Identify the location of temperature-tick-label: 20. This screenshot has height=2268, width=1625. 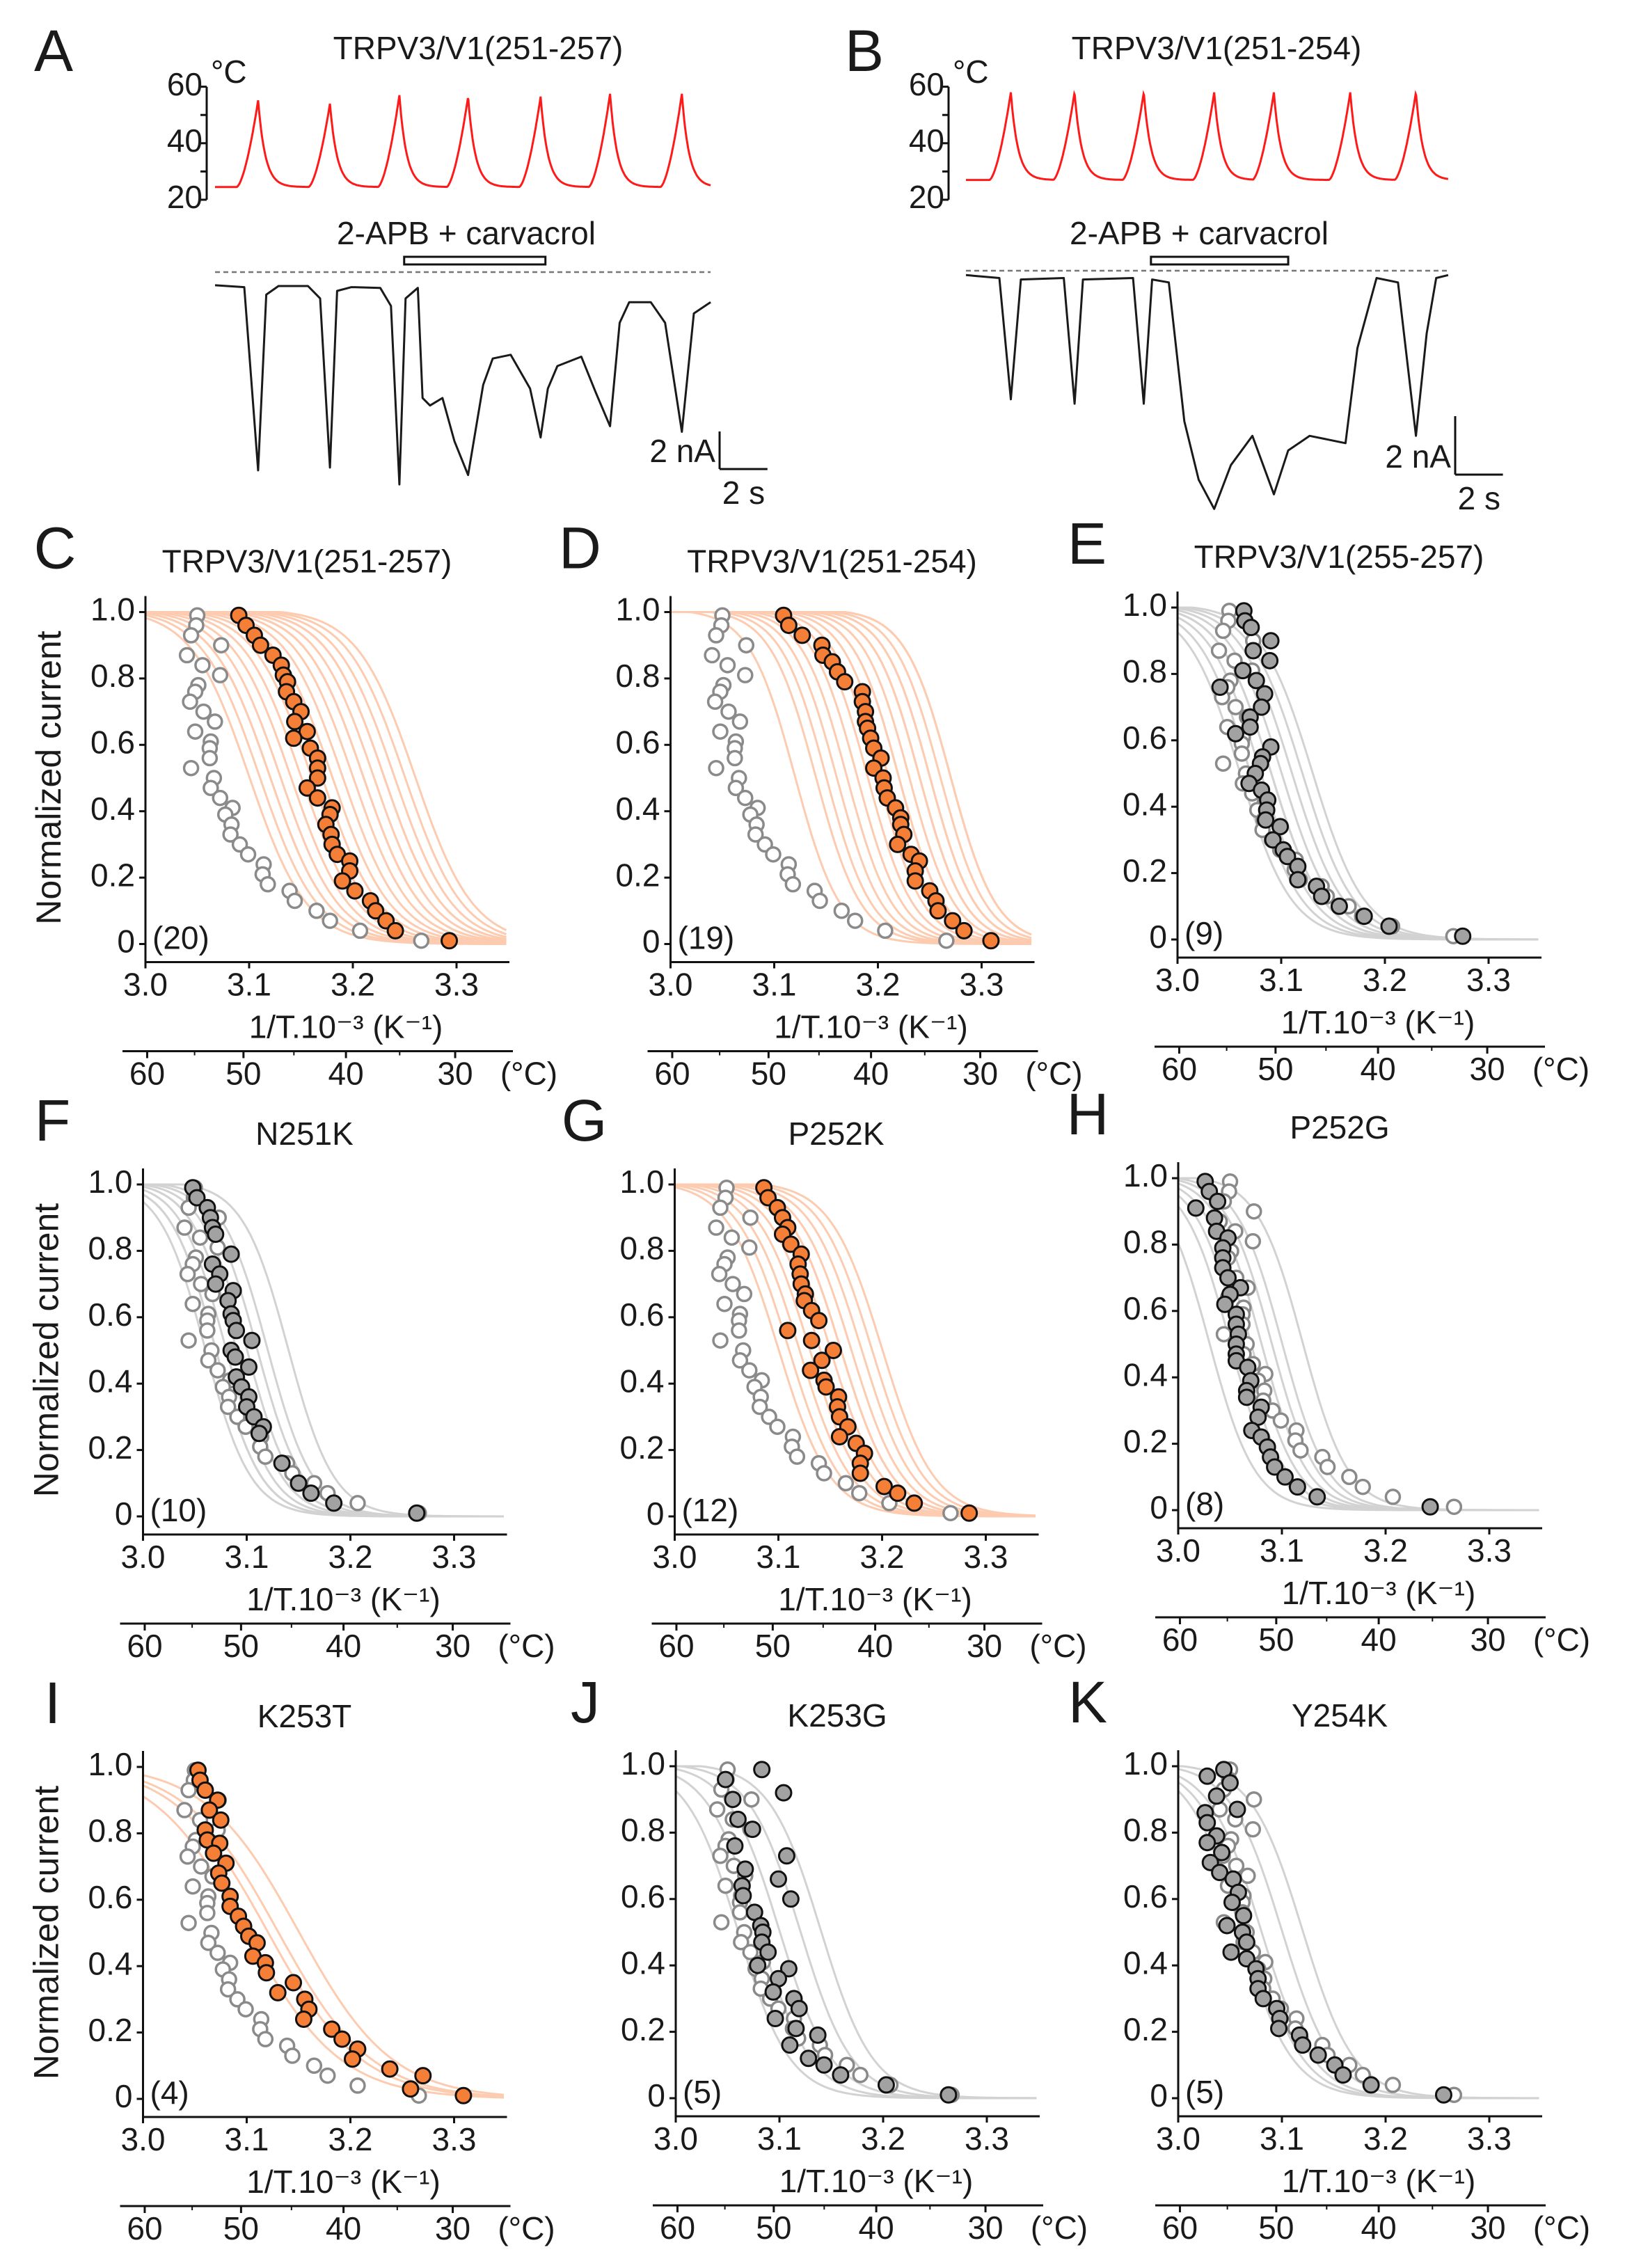
(185, 197).